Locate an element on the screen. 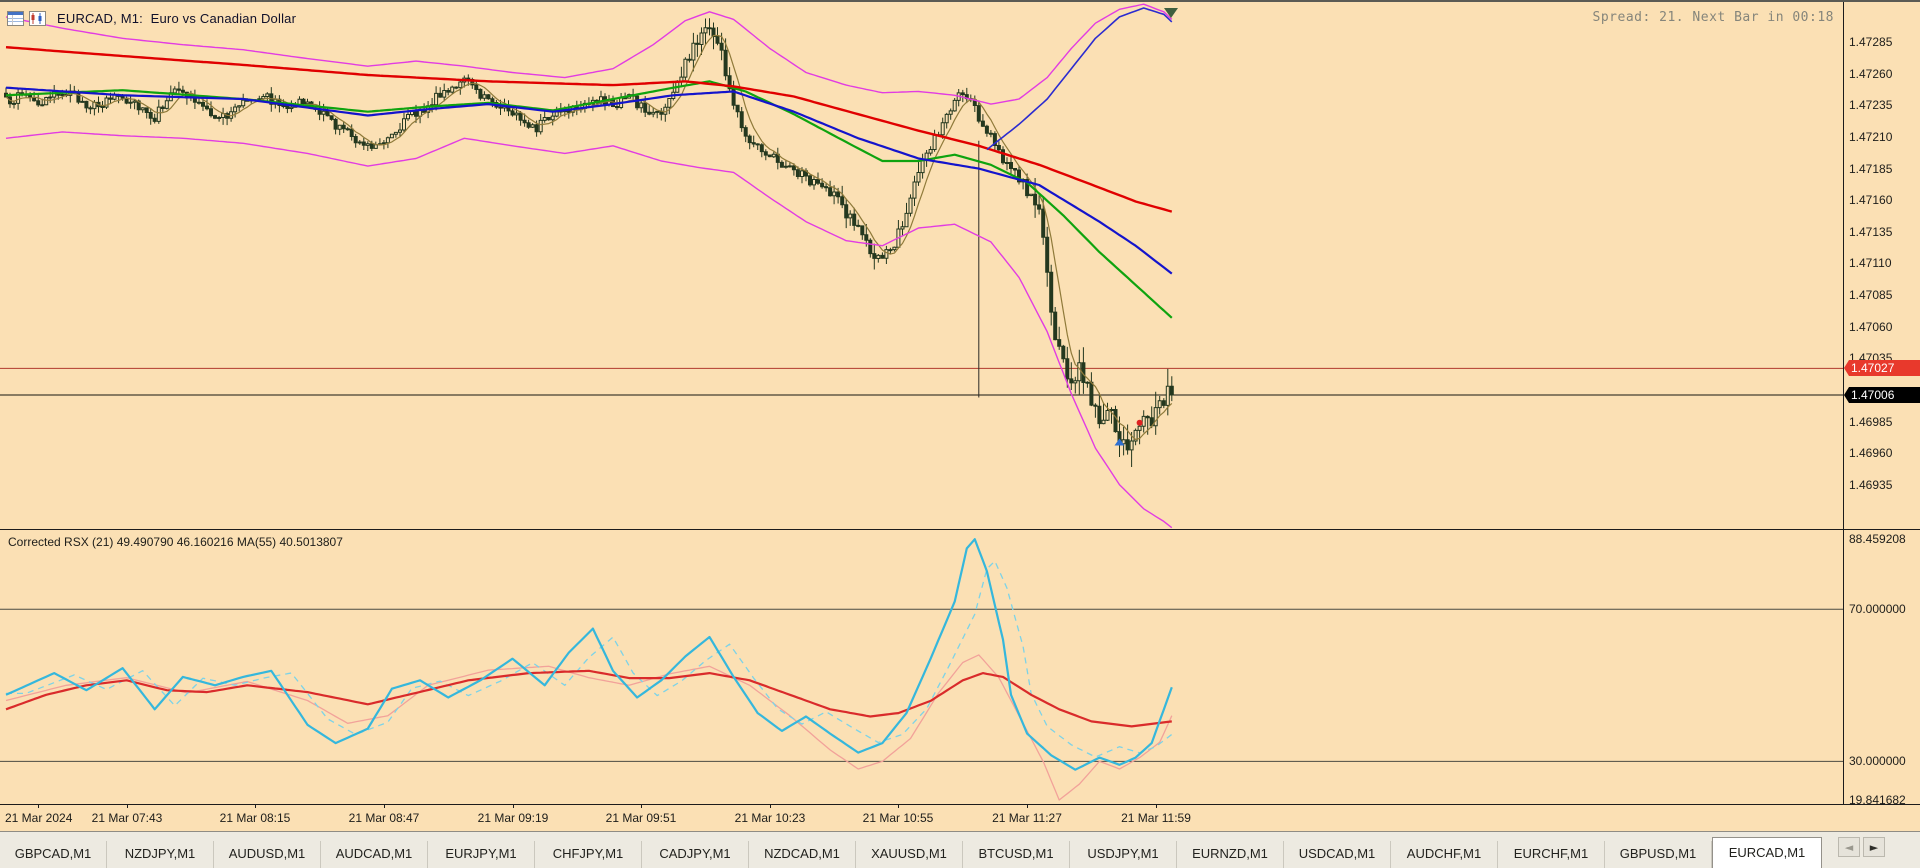 The image size is (1920, 868). time-axis-label: 21 Mar 11:59 is located at coordinates (1156, 818).